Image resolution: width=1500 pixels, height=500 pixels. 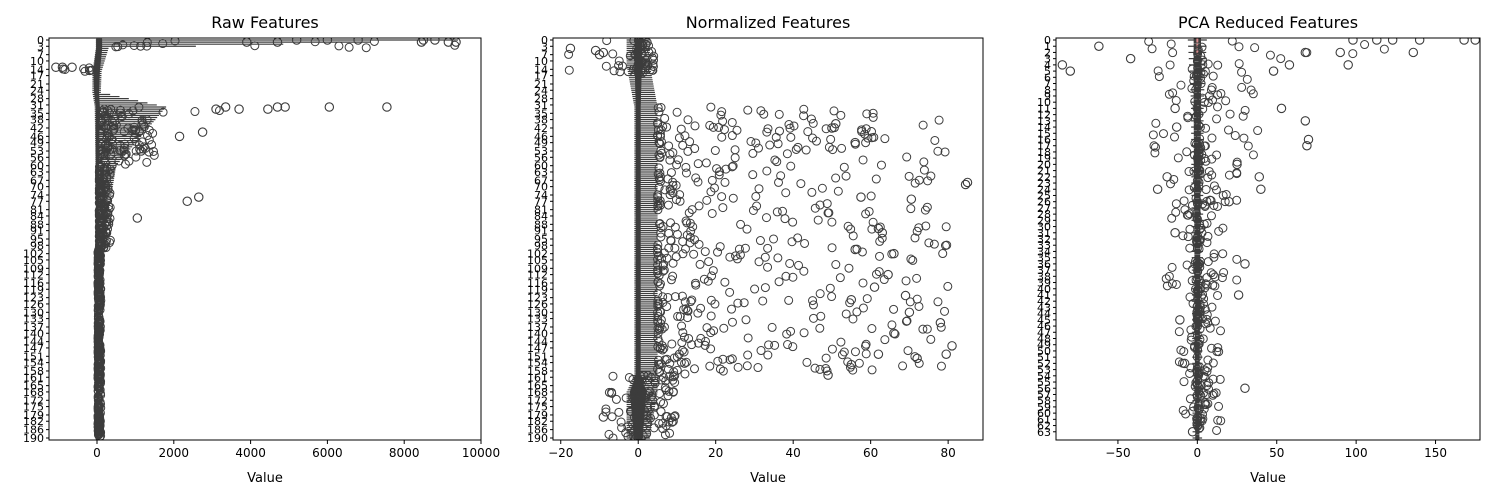 I want to click on x-axis-label: Value, so click(x=1268, y=478).